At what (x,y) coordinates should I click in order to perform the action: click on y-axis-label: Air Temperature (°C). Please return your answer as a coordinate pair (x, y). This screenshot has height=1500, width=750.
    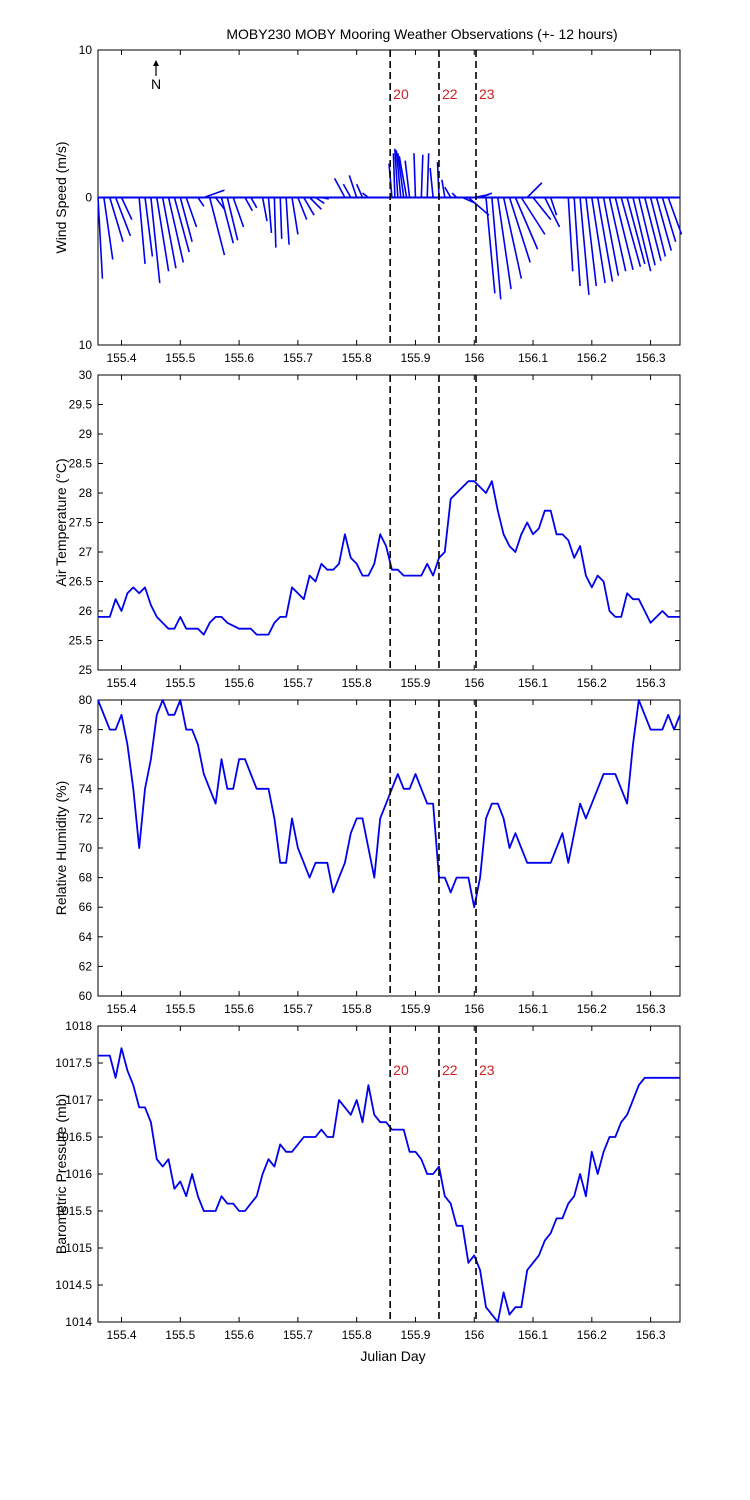
    Looking at the image, I should click on (61, 522).